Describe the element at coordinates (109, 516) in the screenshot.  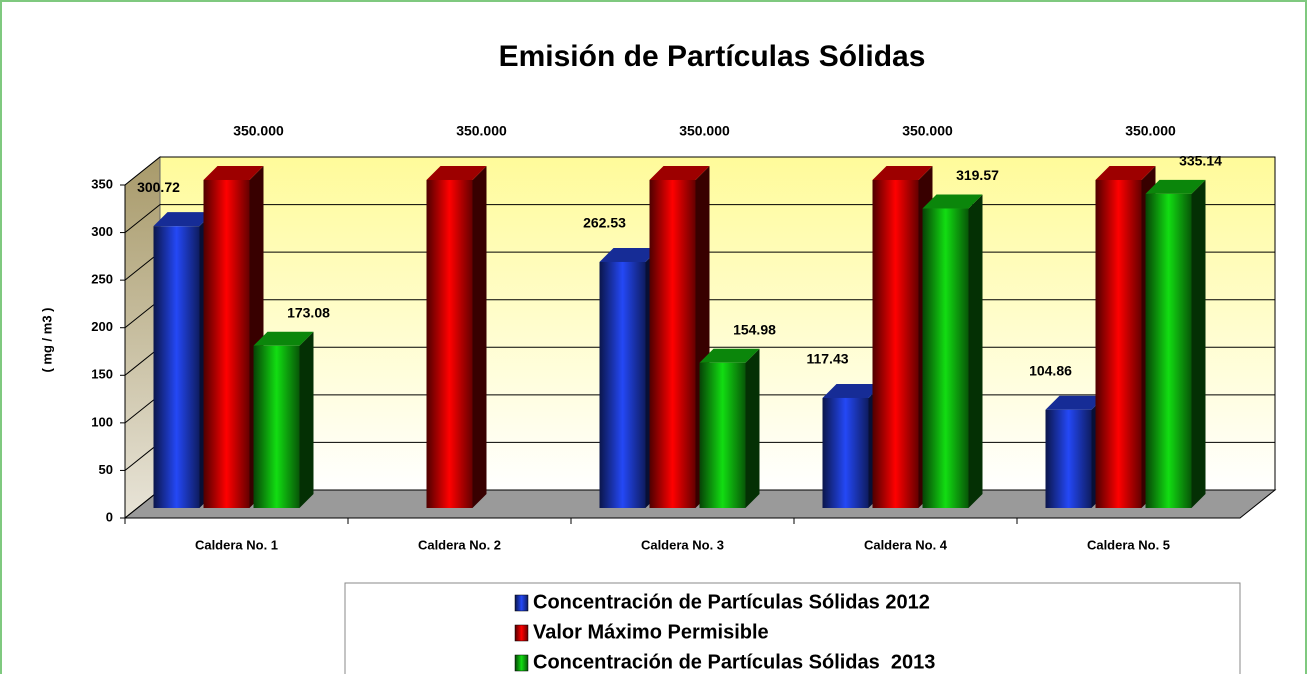
I see `y-tick-label: 0` at that location.